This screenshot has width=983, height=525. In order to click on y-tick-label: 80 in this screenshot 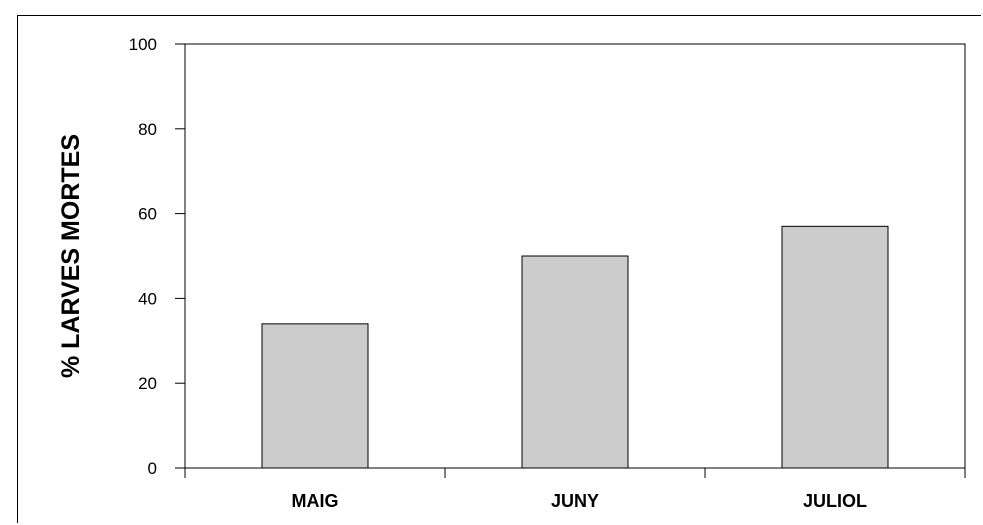, I will do `click(147, 129)`.